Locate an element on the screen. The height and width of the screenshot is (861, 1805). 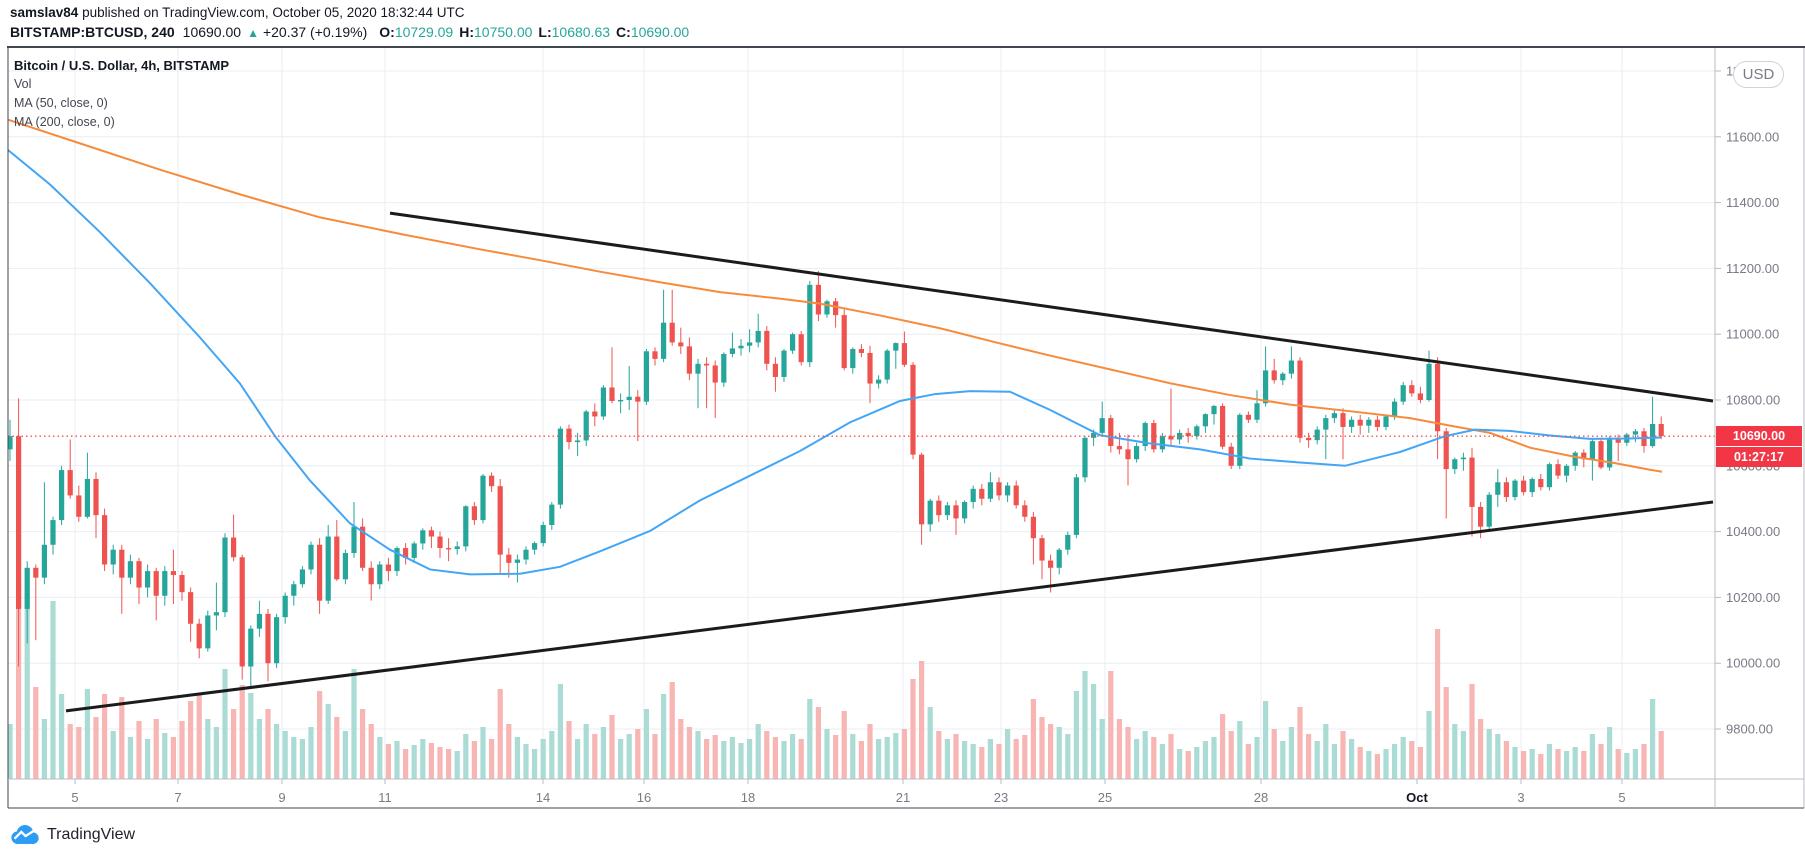
svg-text: 21 is located at coordinates (903, 797).